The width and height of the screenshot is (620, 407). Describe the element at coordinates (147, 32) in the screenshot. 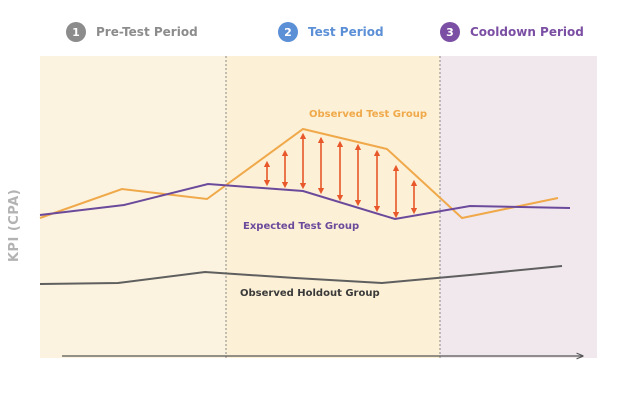

I see `legend-pre-test-label: Pre-Test Period` at that location.